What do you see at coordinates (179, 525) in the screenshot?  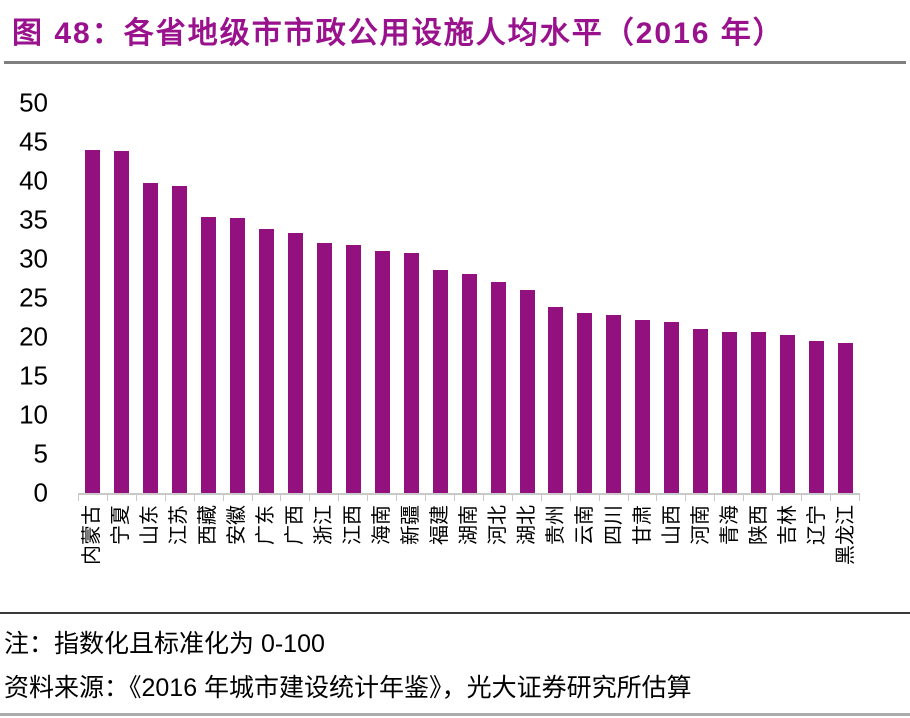 I see `x-tick-label: 江苏` at bounding box center [179, 525].